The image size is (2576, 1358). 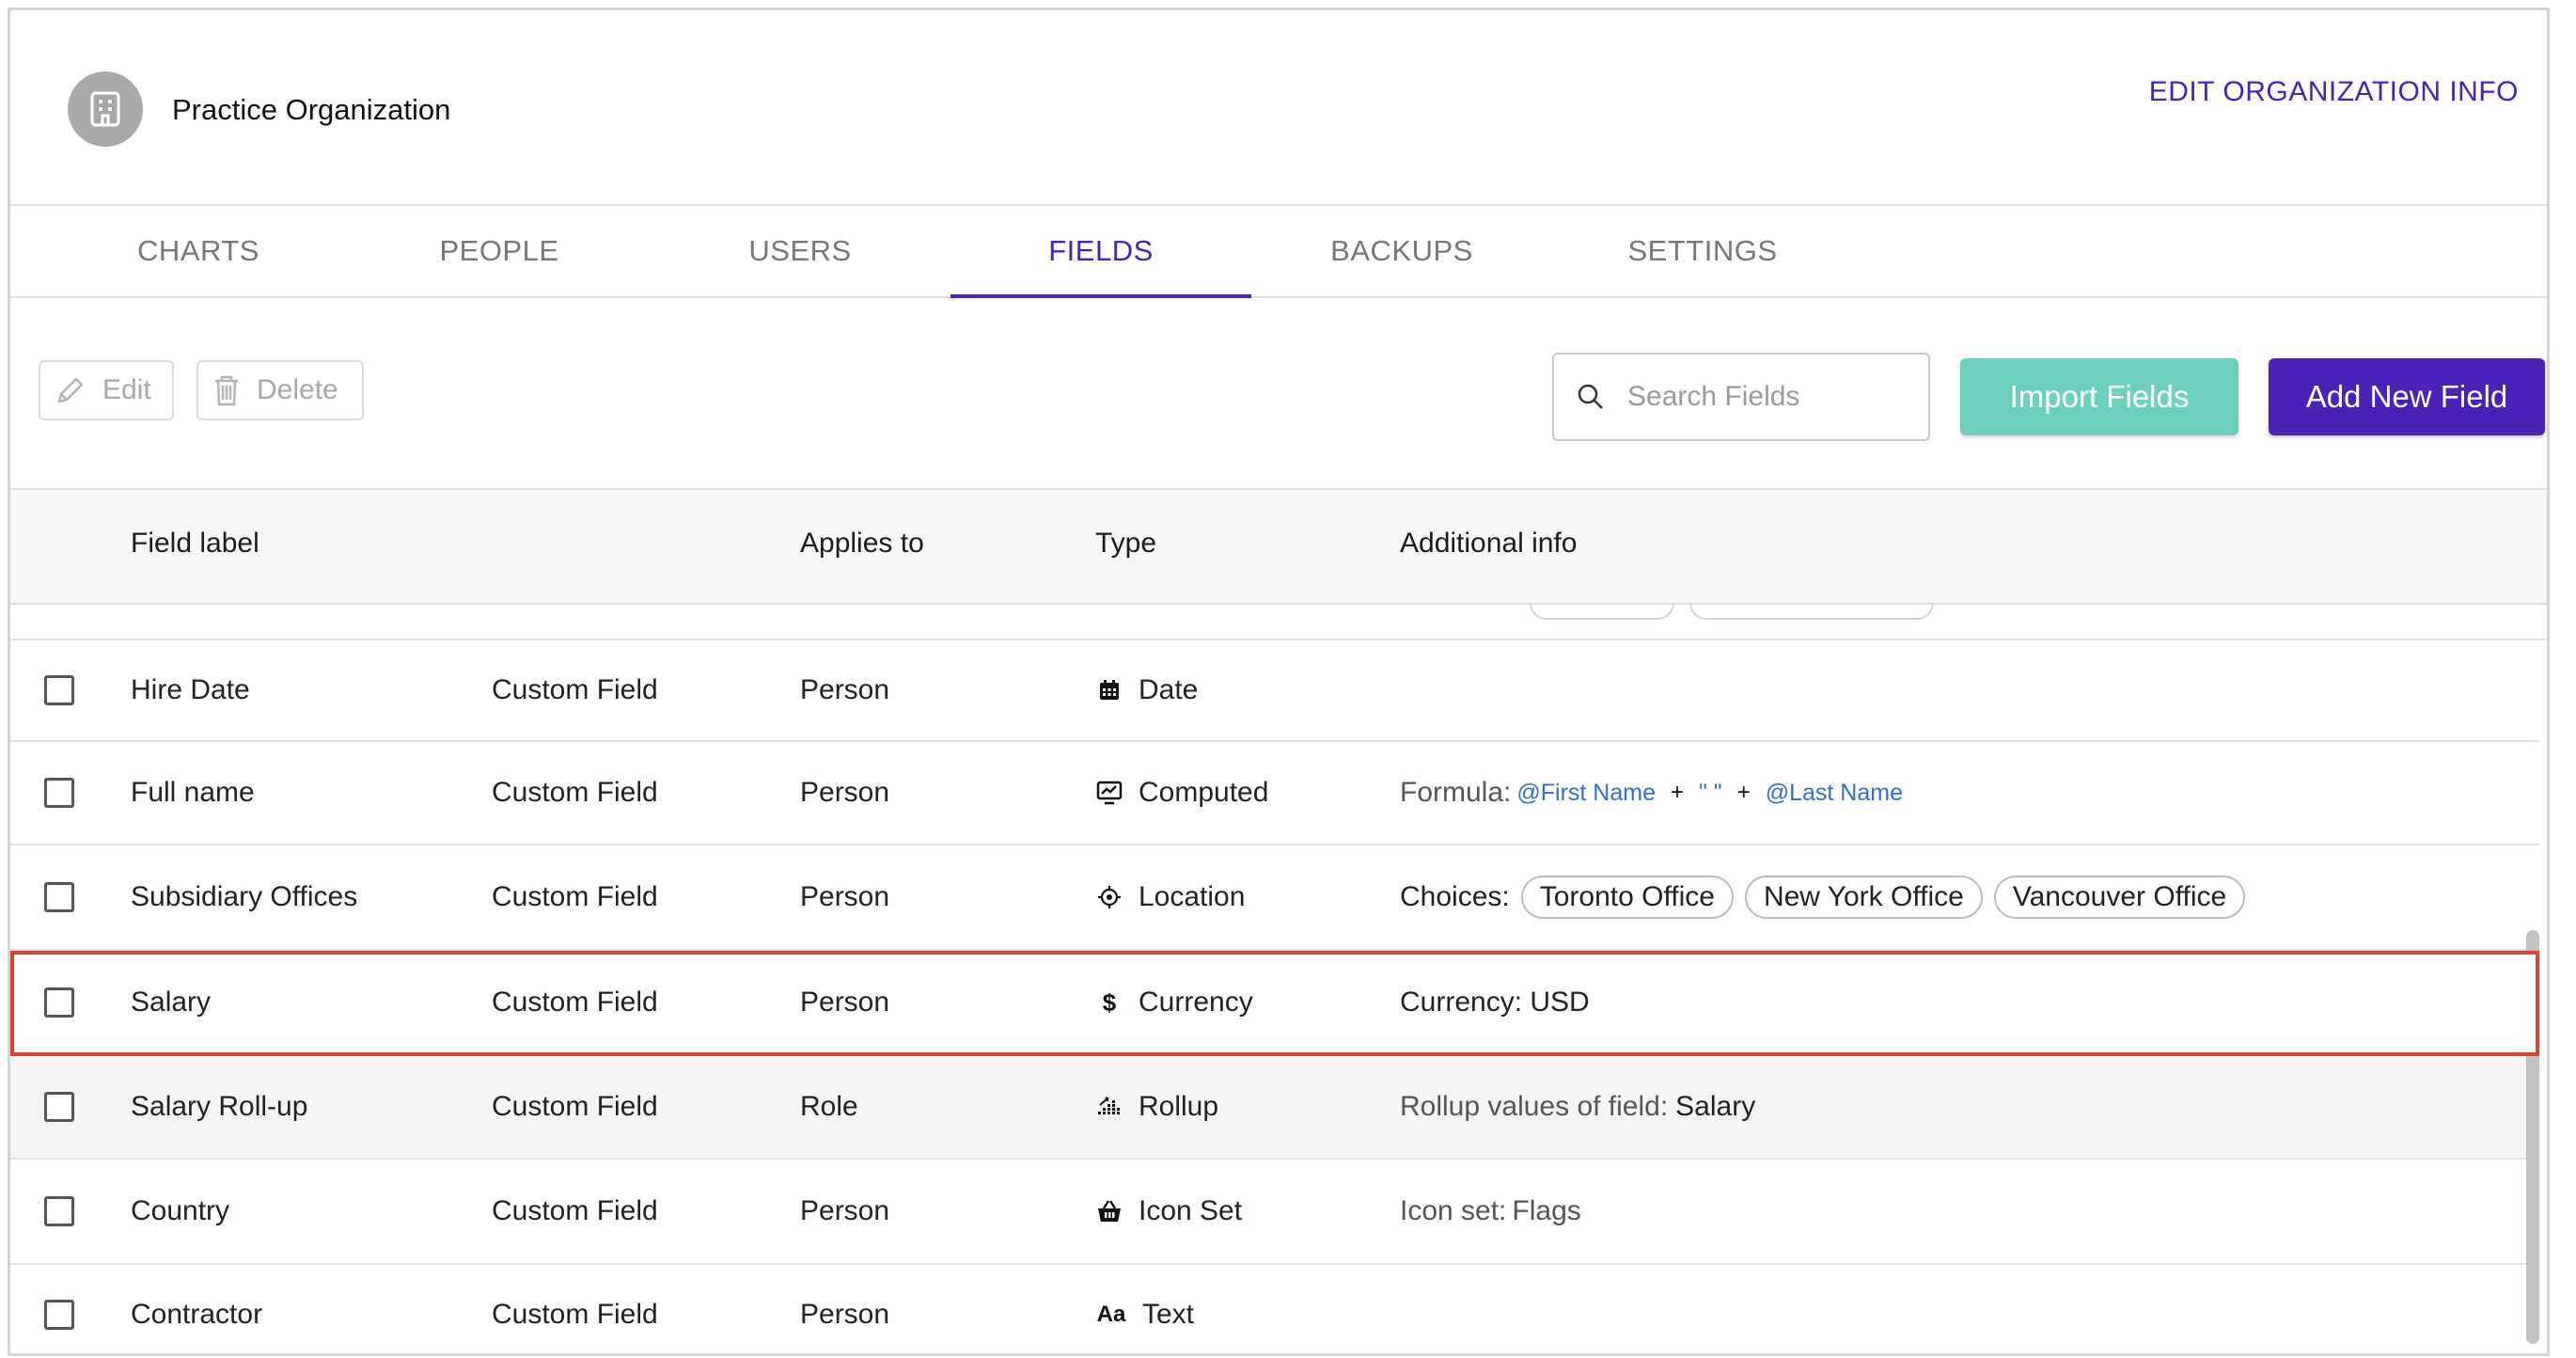 What do you see at coordinates (1710, 792) in the screenshot?
I see `formula-token: " "` at bounding box center [1710, 792].